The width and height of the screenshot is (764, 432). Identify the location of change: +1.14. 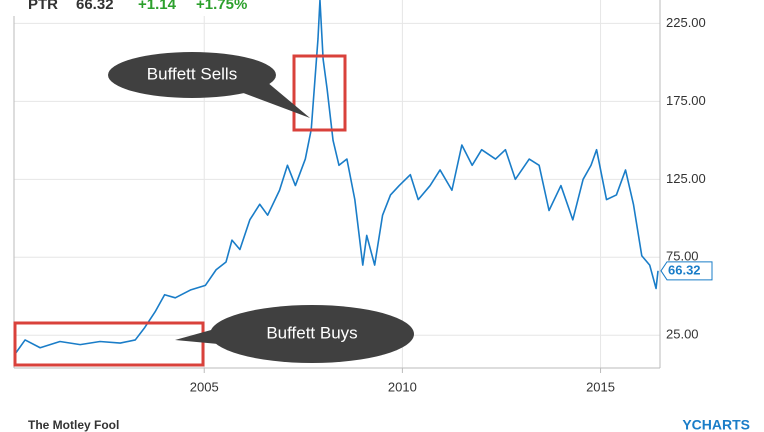
(157, 6).